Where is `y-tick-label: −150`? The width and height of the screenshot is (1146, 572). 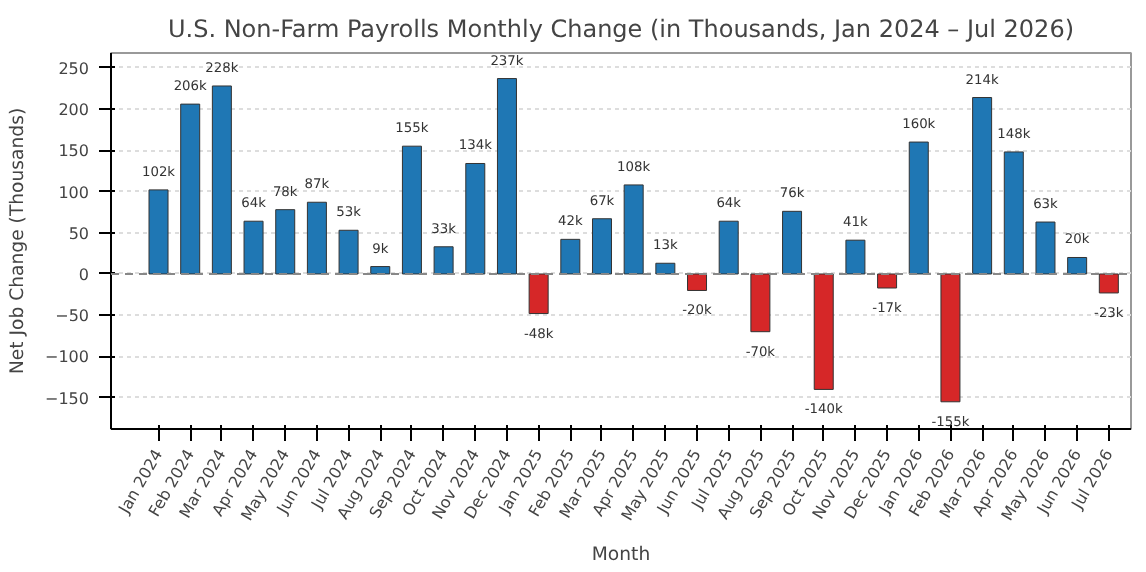
y-tick-label: −150 is located at coordinates (67, 398).